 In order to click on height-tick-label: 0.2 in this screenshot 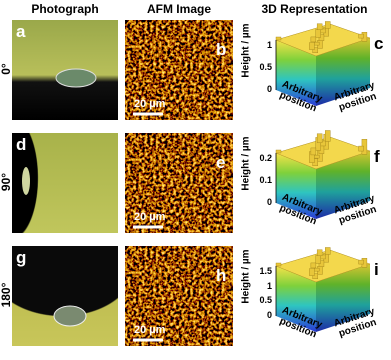, I will do `click(265, 158)`.